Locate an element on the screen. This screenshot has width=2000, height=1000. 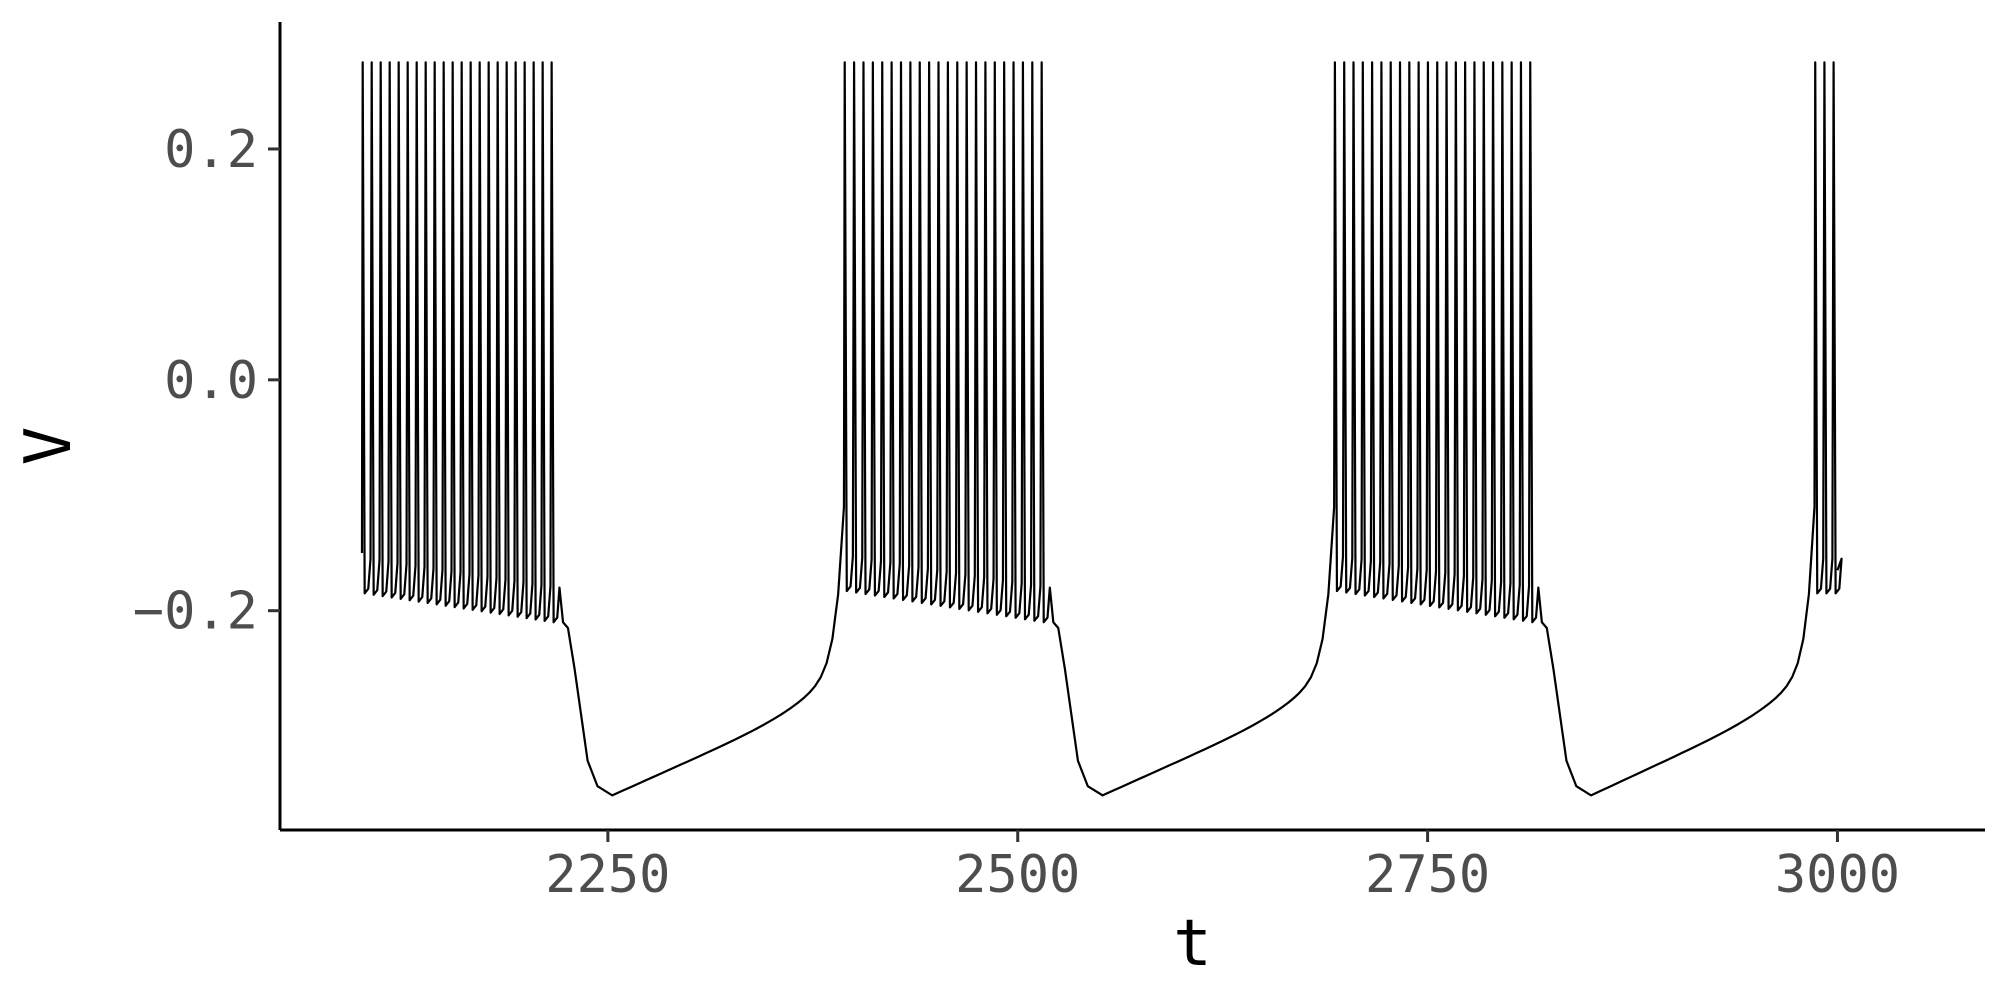
y-tick-label: 0.2 is located at coordinates (211, 150).